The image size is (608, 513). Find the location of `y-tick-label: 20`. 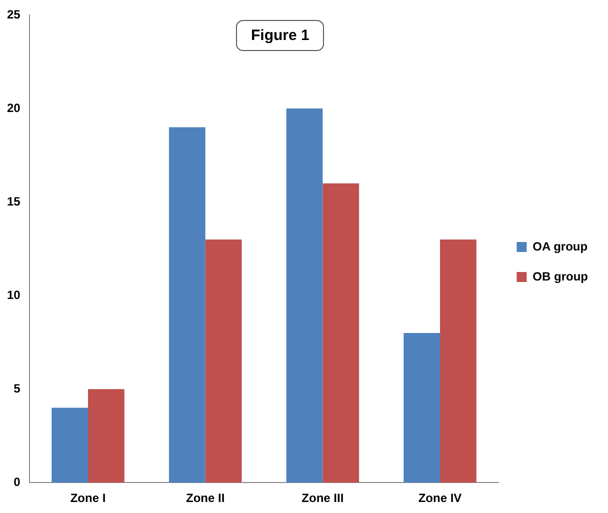

y-tick-label: 20 is located at coordinates (13, 107).